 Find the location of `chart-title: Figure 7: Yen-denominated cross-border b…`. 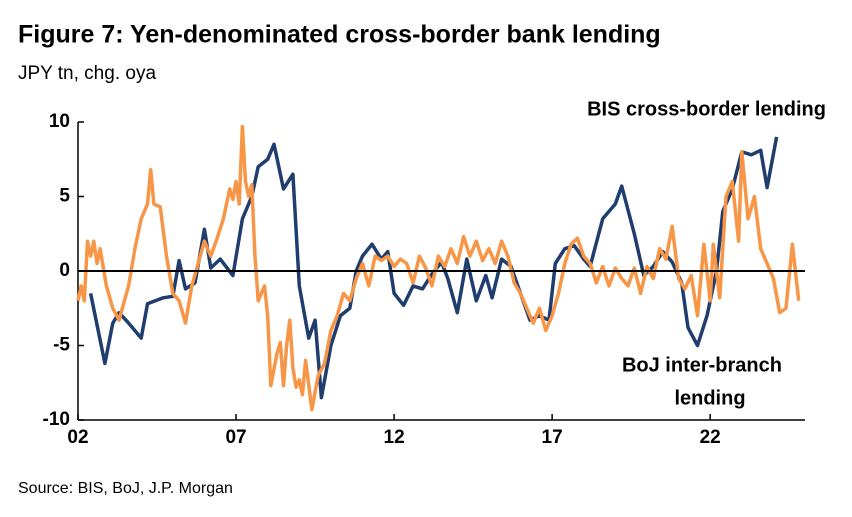

chart-title: Figure 7: Yen-denominated cross-border b… is located at coordinates (339, 35).